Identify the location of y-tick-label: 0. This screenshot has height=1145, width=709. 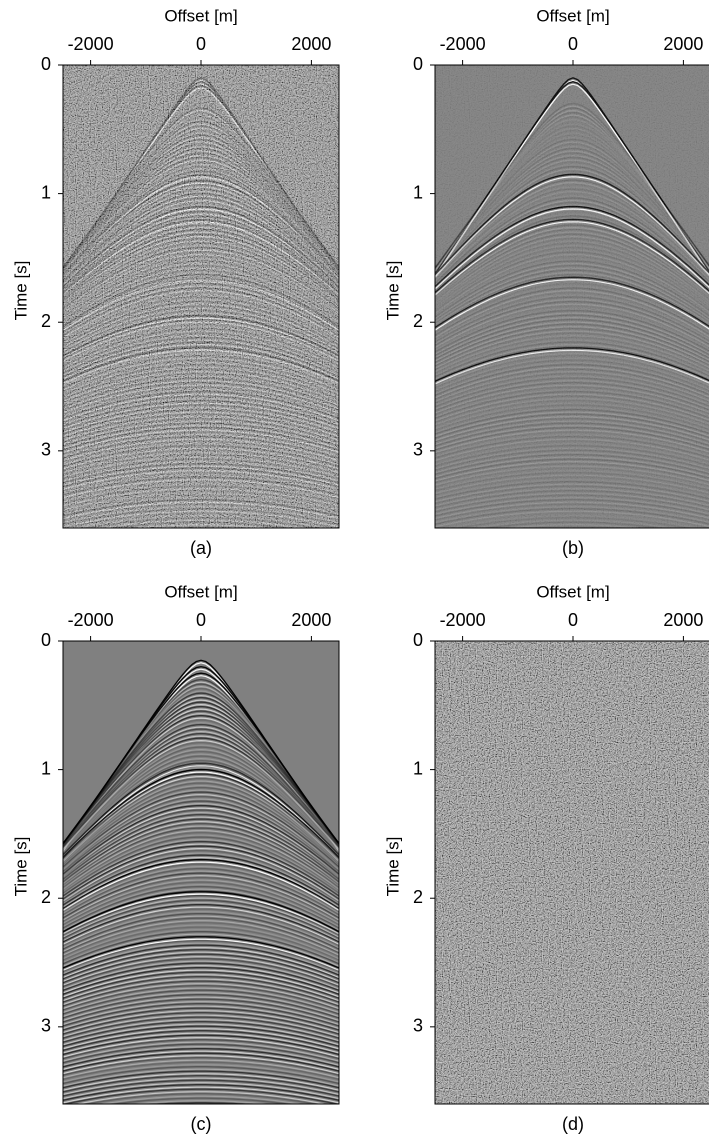
(46, 640).